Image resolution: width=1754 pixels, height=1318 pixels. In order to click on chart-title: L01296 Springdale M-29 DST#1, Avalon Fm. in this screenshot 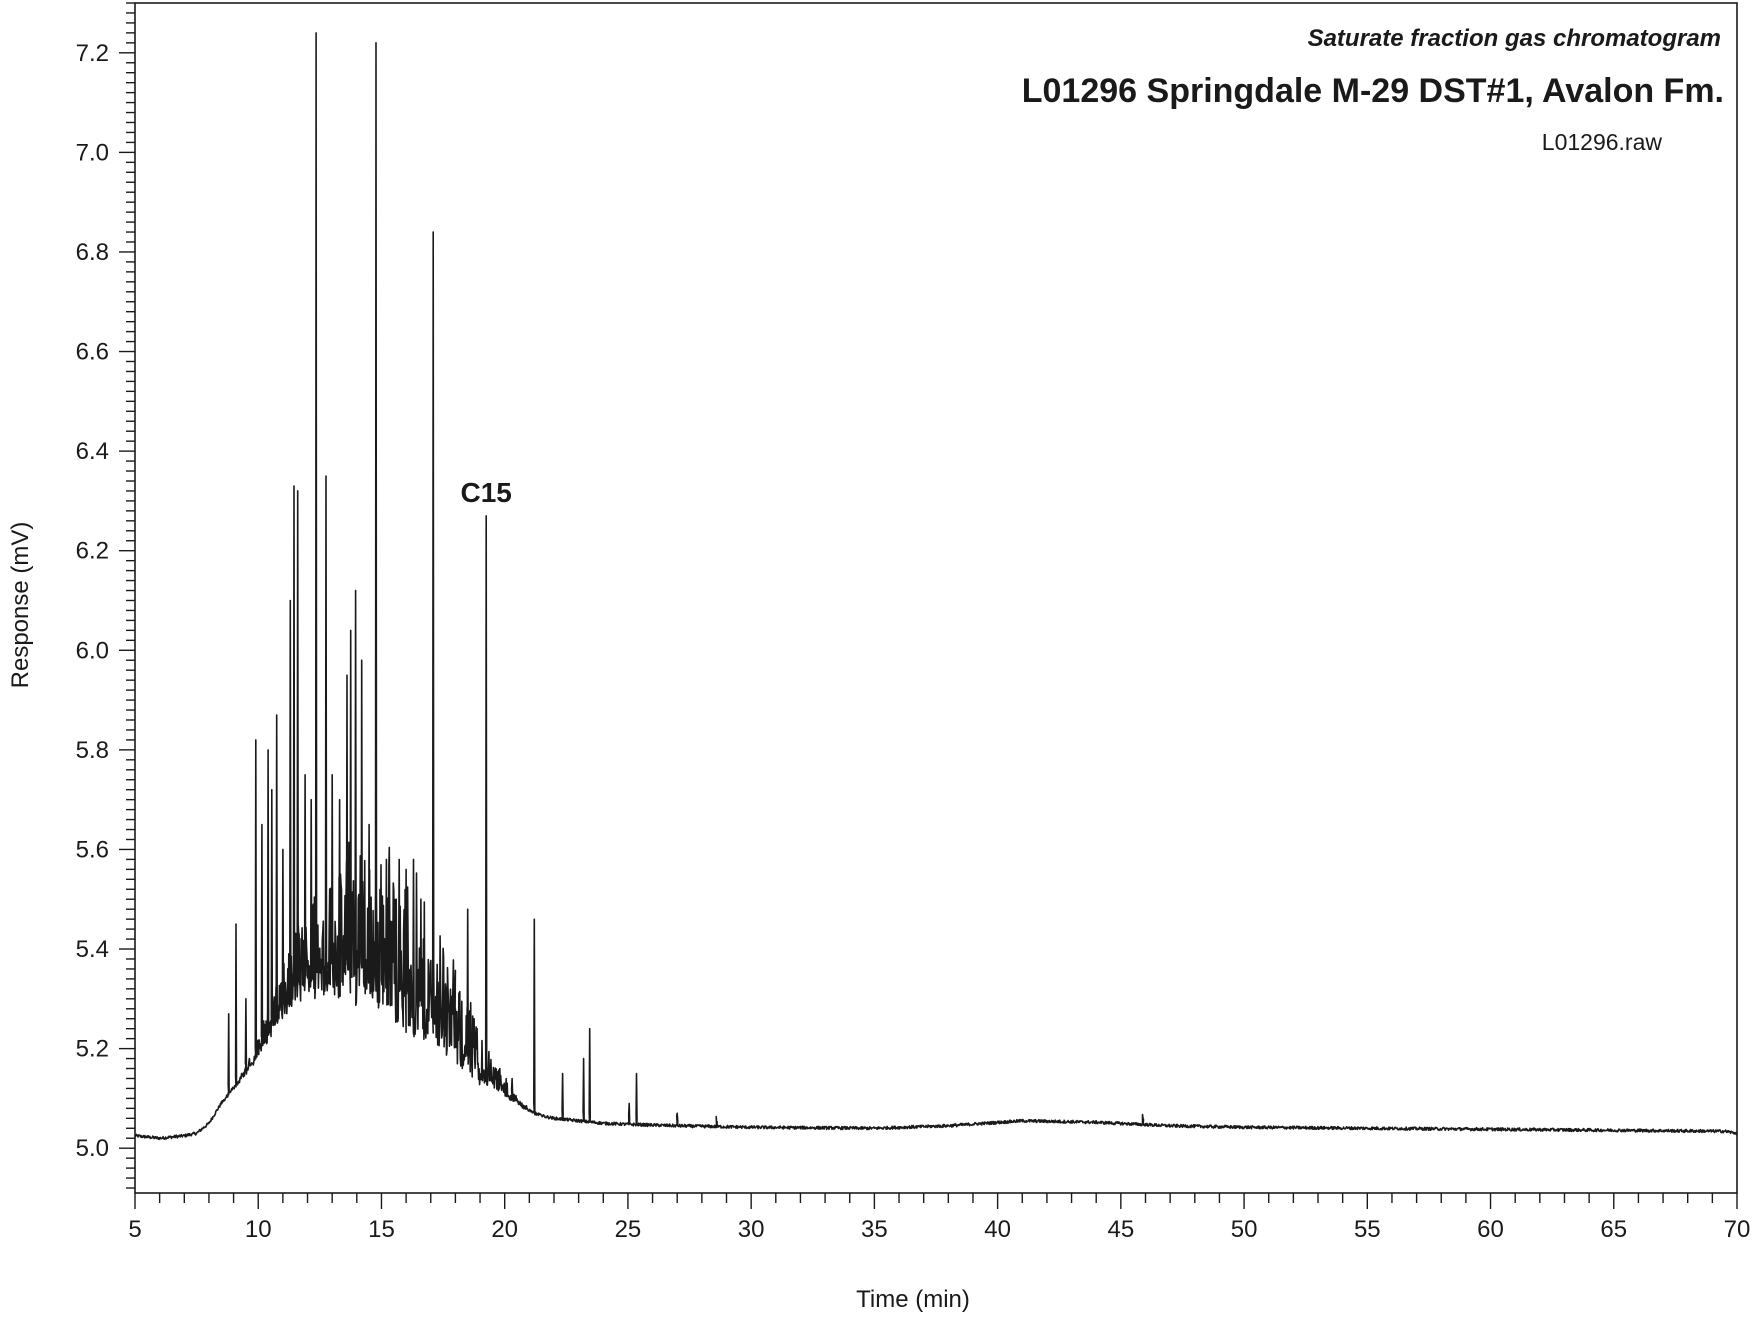, I will do `click(1373, 91)`.